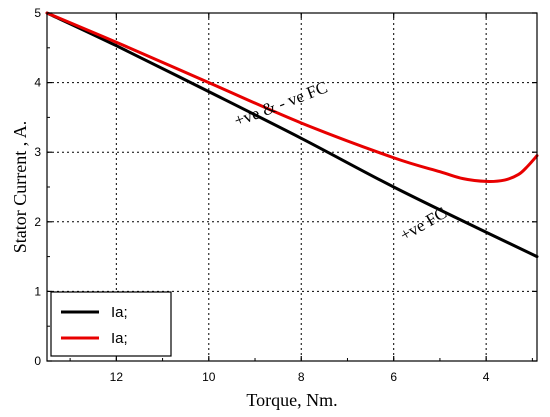 The width and height of the screenshot is (550, 417). I want to click on y-tick-label: 3, so click(37, 152).